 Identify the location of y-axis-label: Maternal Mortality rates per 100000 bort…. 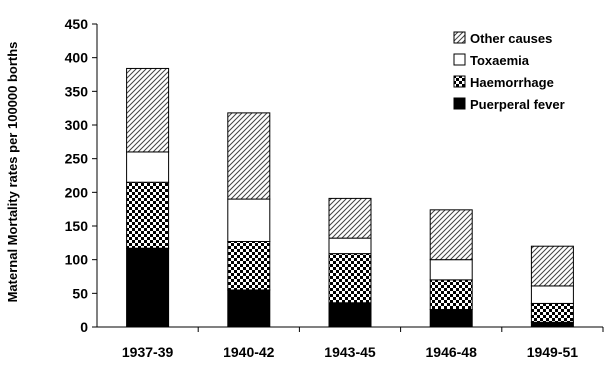
(12, 172).